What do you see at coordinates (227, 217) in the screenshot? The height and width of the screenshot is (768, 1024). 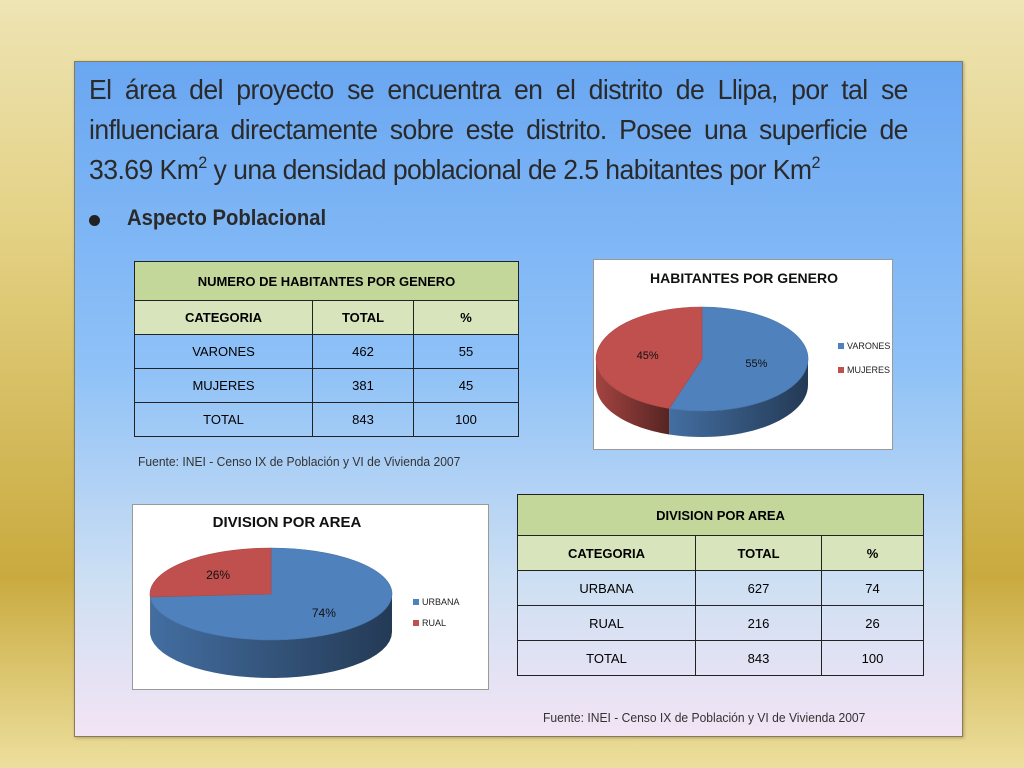 I see `section-title: Aspecto Poblacional` at bounding box center [227, 217].